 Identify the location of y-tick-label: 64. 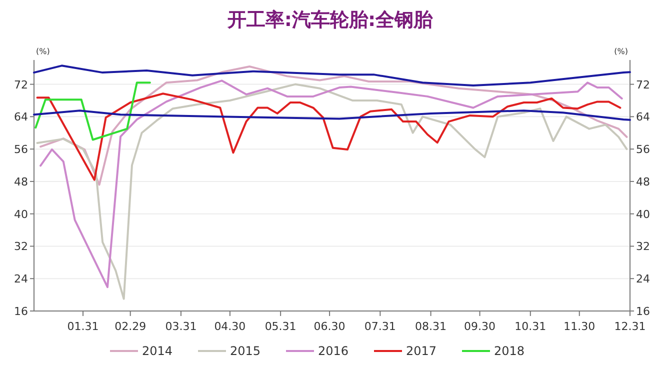
(21, 117).